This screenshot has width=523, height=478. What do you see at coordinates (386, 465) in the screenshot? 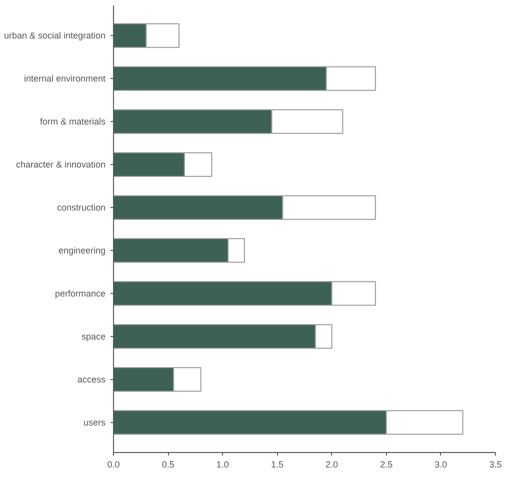
I see `x-tick-label: 2.5` at bounding box center [386, 465].